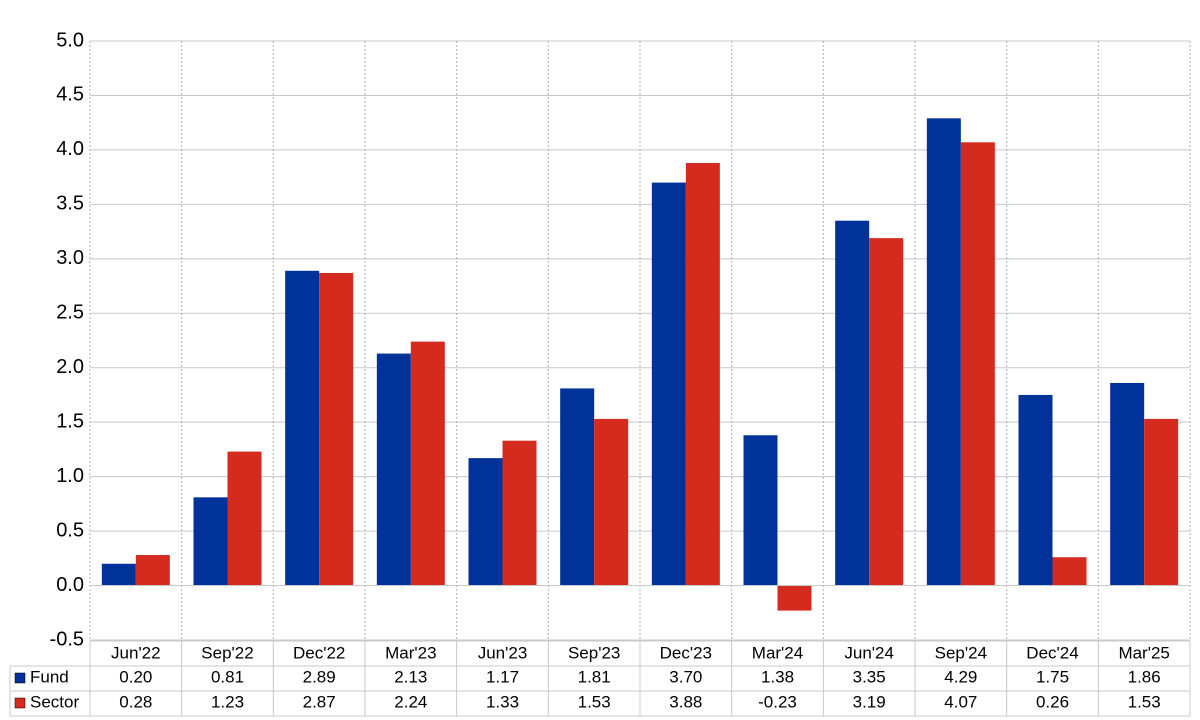 The image size is (1200, 720). What do you see at coordinates (319, 701) in the screenshot?
I see `table-value: 2.87` at bounding box center [319, 701].